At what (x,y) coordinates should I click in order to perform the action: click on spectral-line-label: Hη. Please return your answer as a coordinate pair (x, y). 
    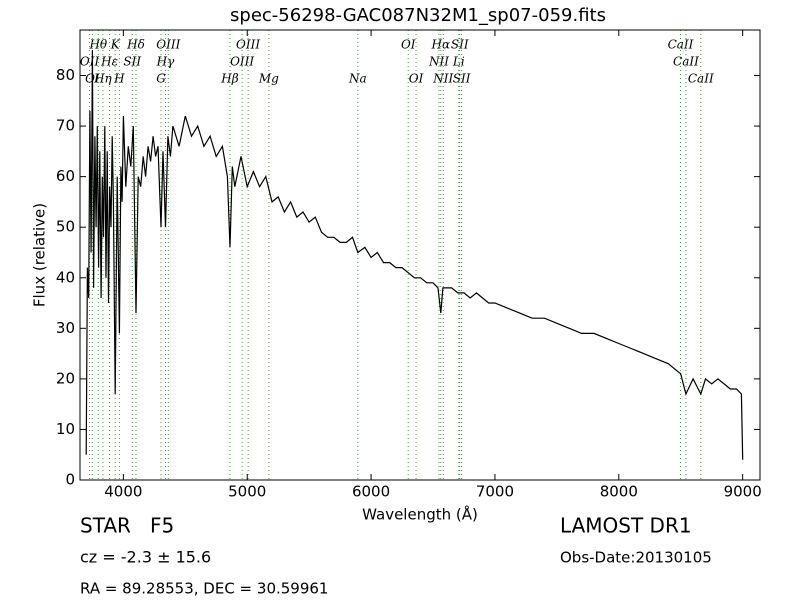
    Looking at the image, I should click on (102, 79).